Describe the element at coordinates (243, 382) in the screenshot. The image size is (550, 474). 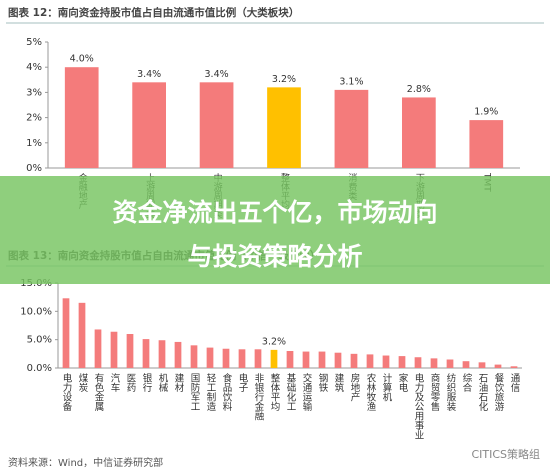
I see `x-tick-label: 电子` at that location.